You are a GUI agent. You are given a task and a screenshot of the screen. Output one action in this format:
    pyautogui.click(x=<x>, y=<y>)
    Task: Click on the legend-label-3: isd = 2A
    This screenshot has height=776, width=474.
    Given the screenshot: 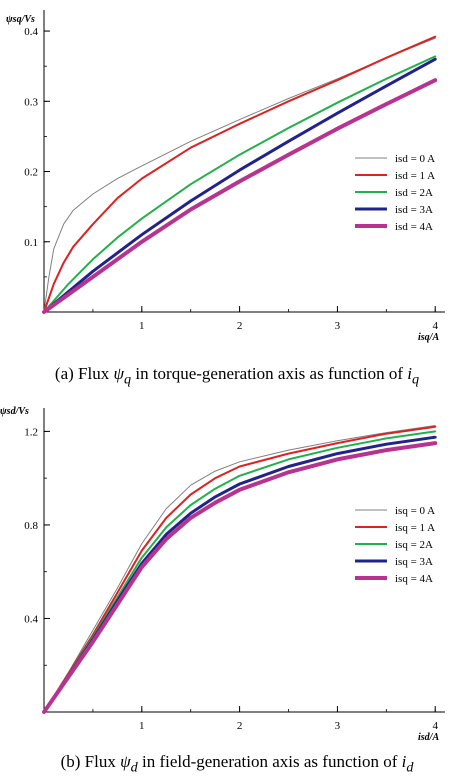 What is the action you would take?
    pyautogui.click(x=414, y=193)
    